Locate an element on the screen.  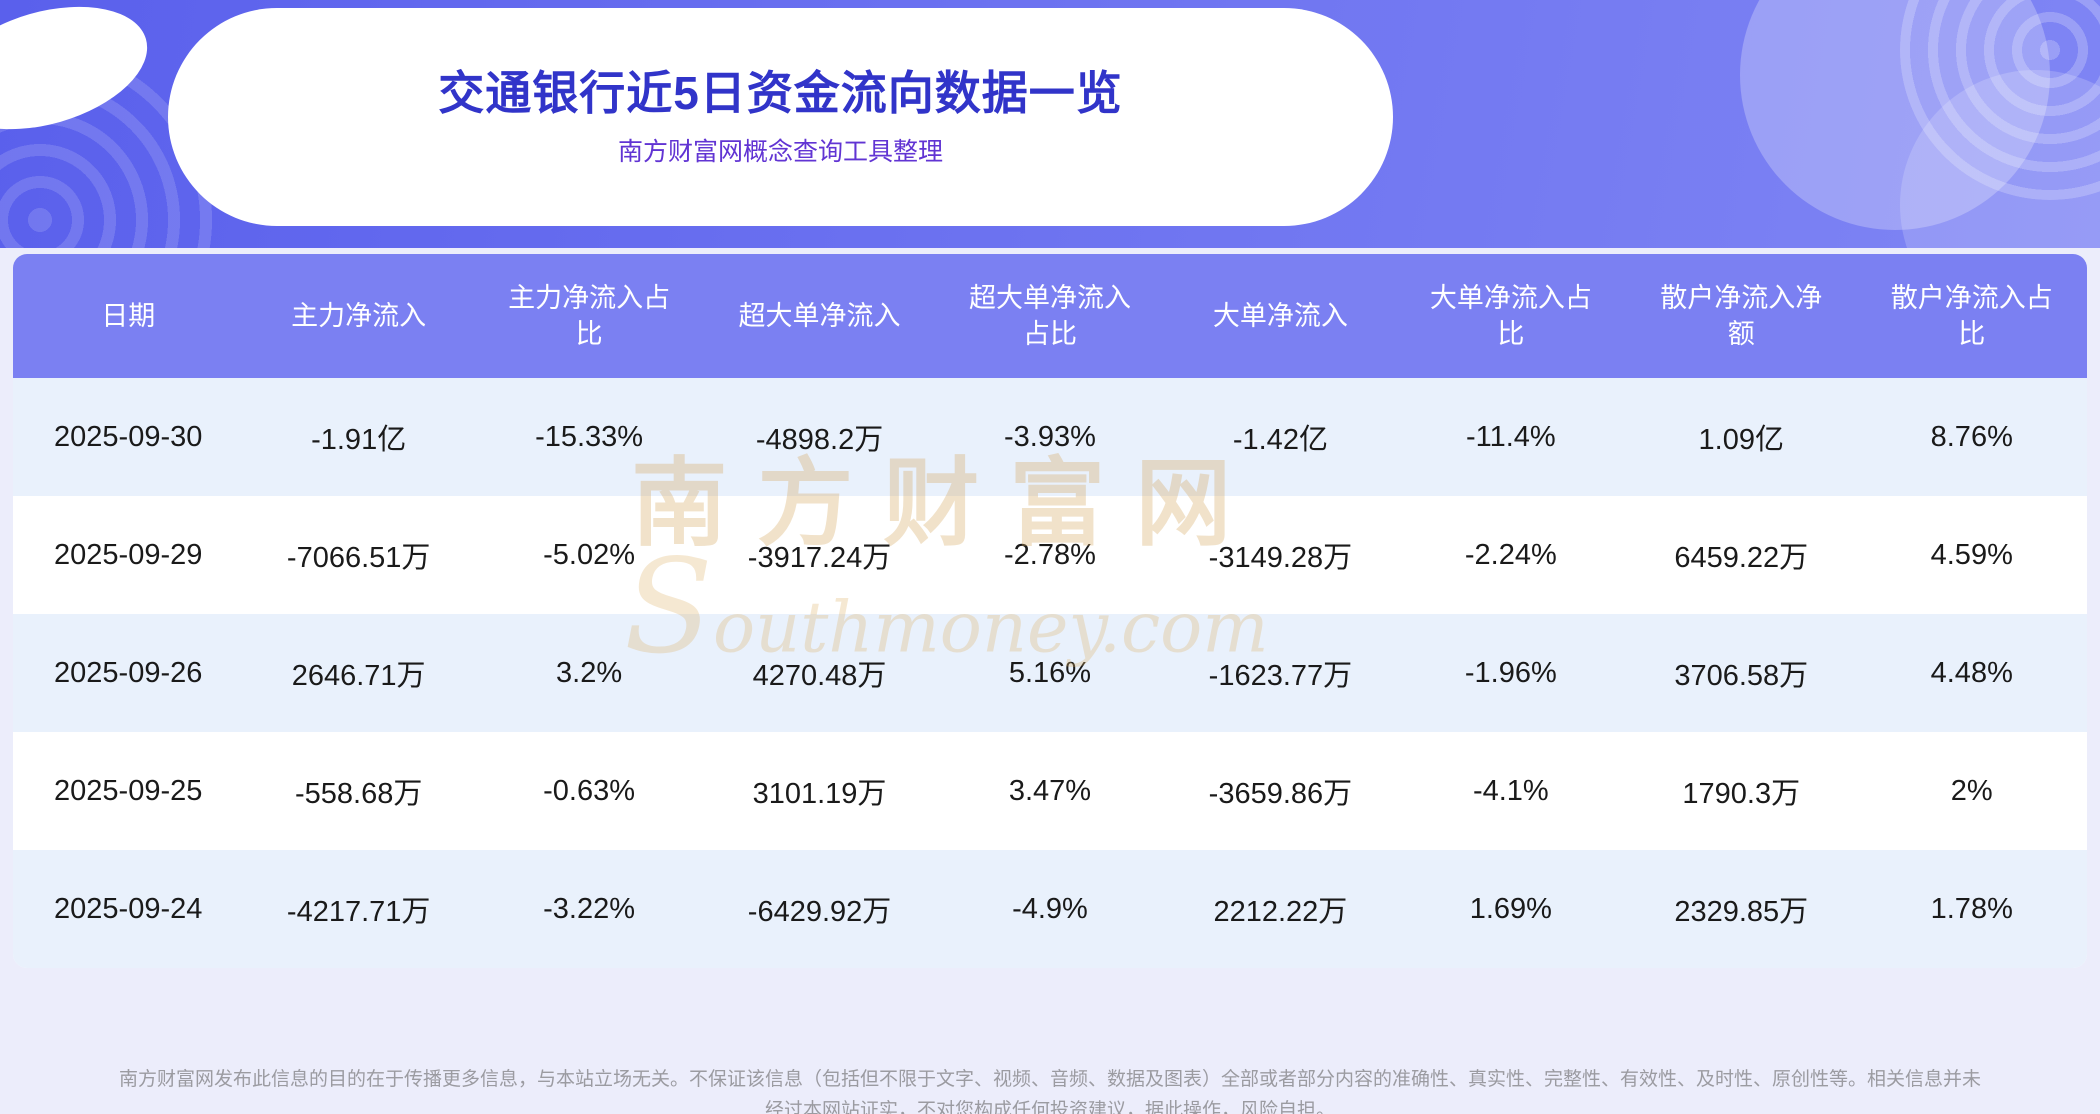
value-cell: 3.2% is located at coordinates (589, 672).